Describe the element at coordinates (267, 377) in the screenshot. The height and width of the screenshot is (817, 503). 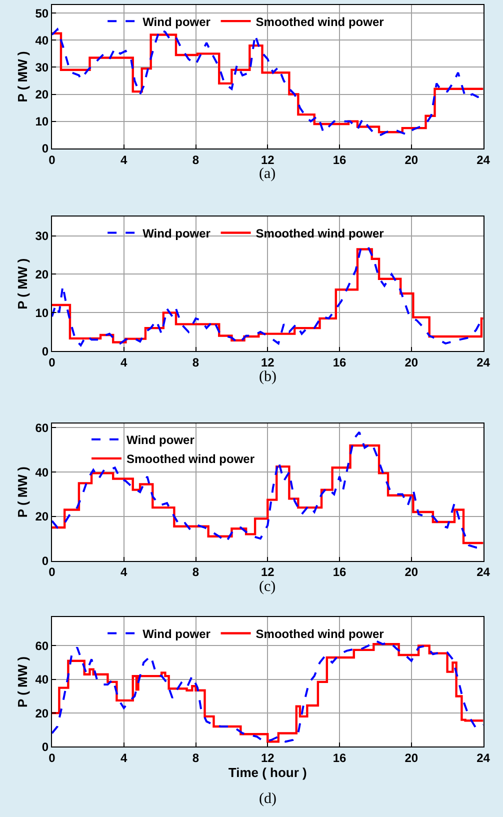
I see `text: (b)` at that location.